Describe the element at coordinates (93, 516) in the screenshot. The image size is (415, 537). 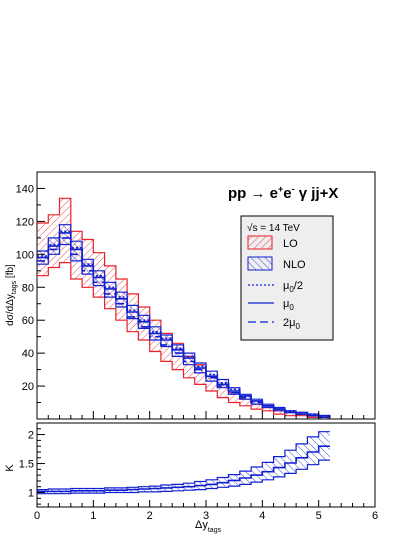
I see `x-tick-label: 1` at that location.